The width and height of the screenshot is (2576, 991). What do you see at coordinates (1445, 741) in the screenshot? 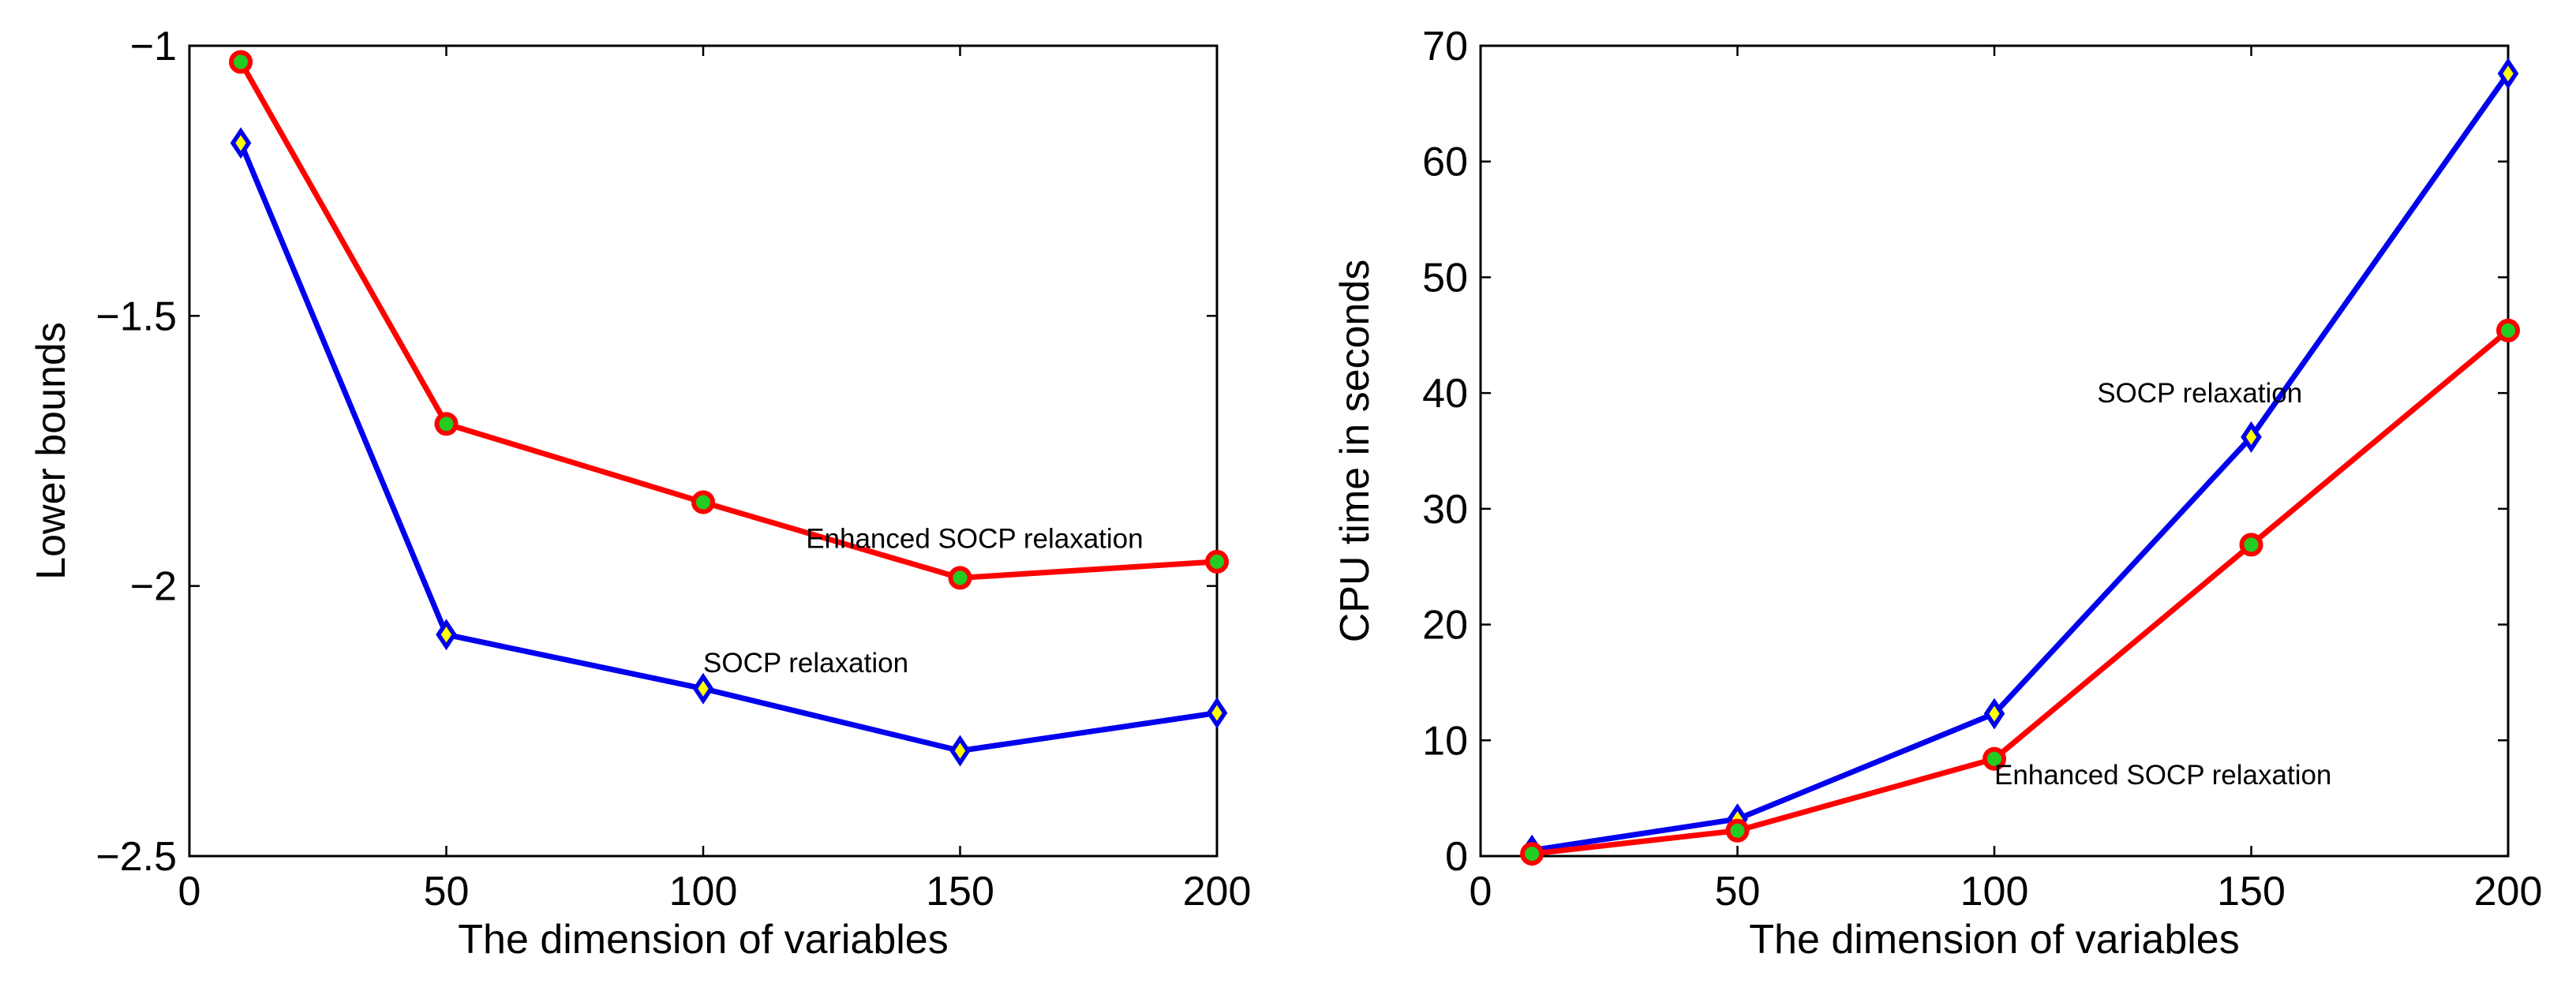
I see `y-tick-label: 10` at bounding box center [1445, 741].